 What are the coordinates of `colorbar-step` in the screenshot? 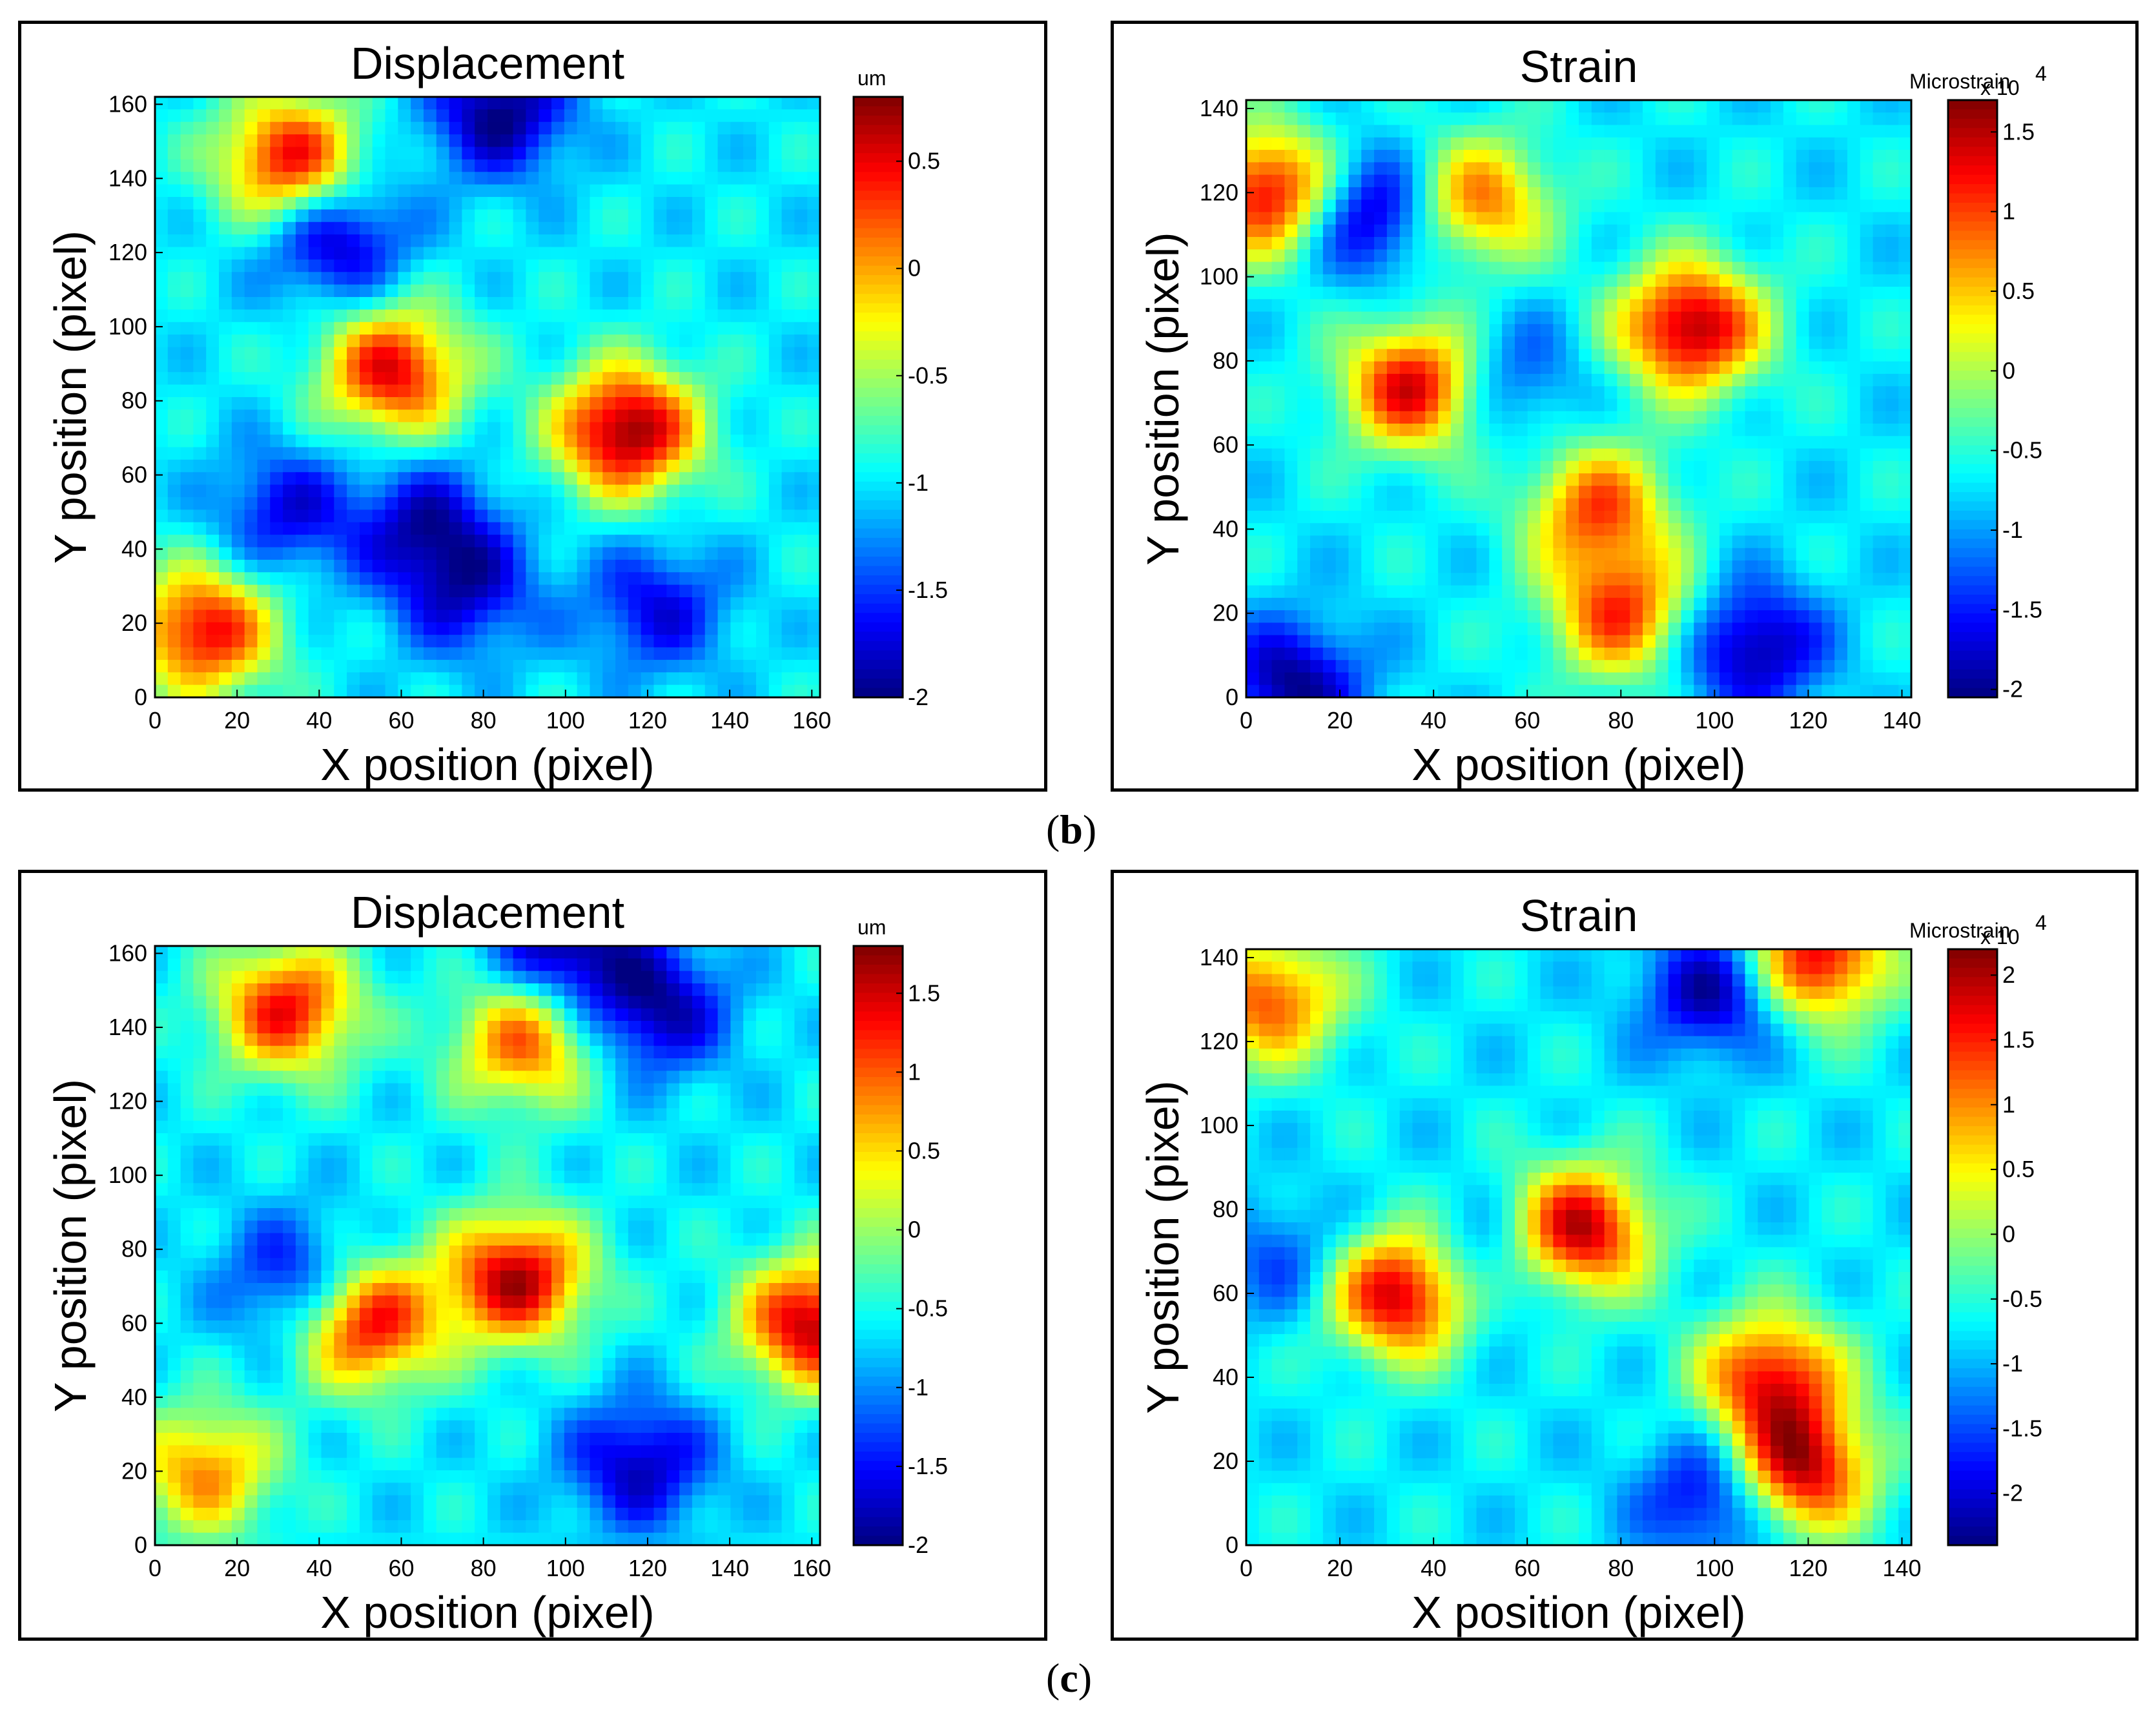 It's located at (879, 421).